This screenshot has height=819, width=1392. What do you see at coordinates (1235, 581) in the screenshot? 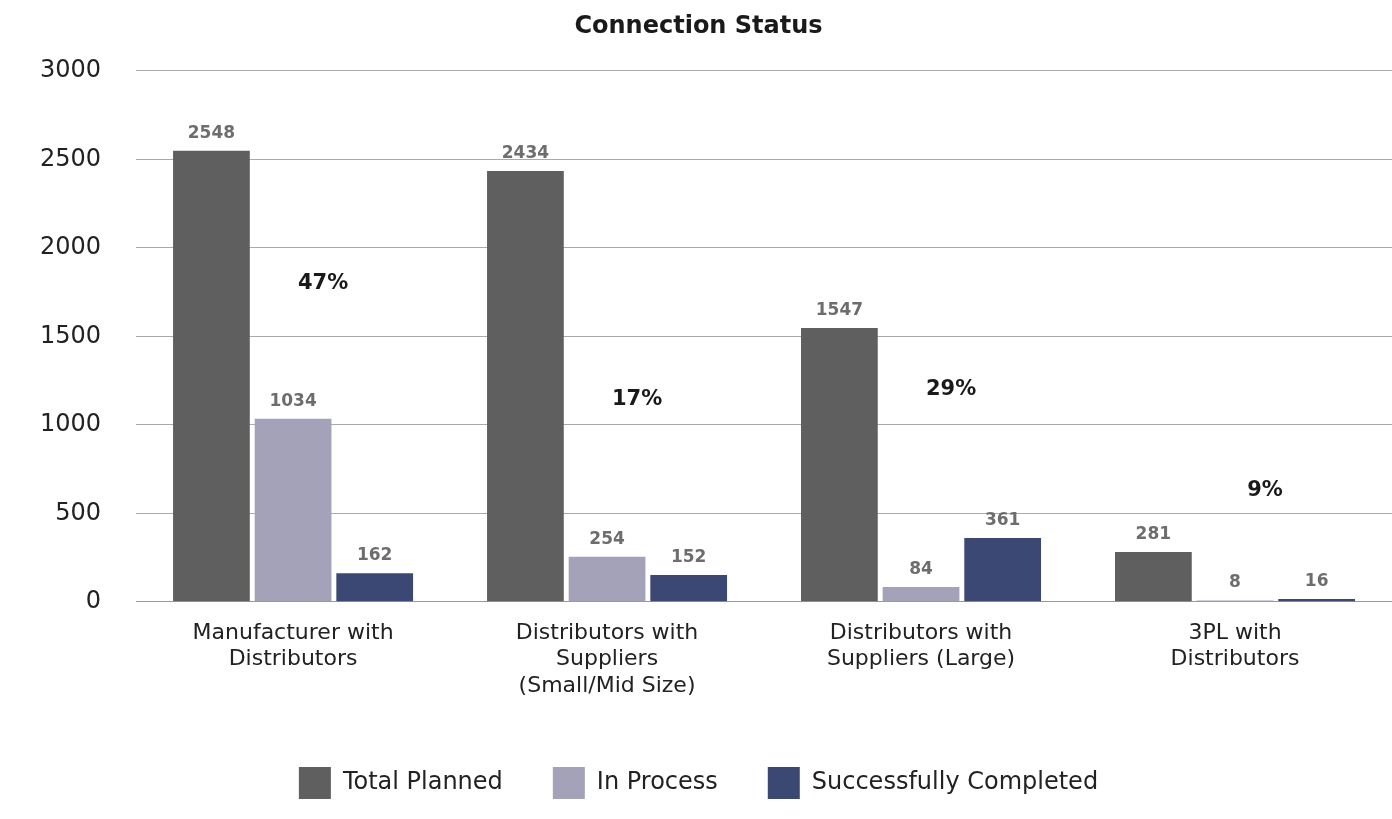
I see `data-label: 8` at bounding box center [1235, 581].